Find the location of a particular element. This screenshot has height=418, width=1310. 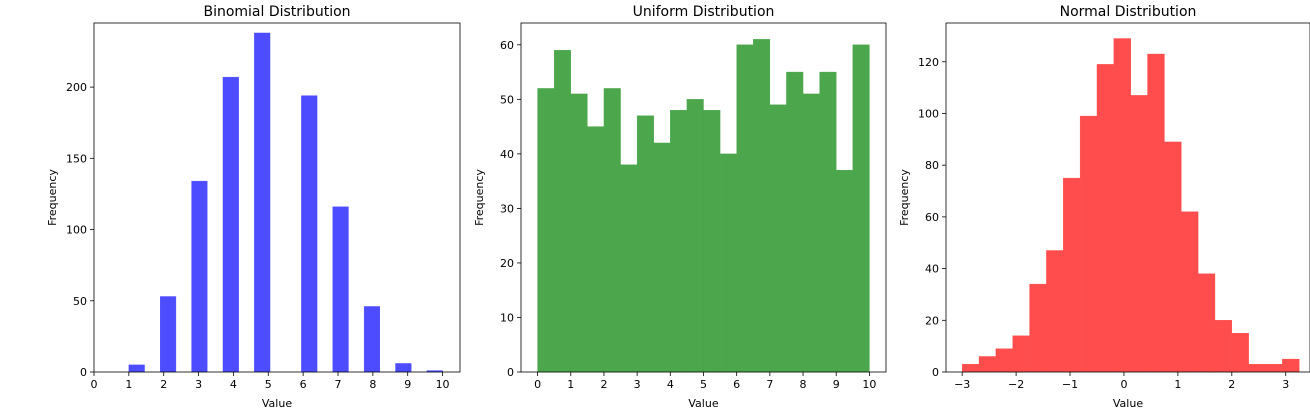

y-tick-label: 200 is located at coordinates (76, 87).